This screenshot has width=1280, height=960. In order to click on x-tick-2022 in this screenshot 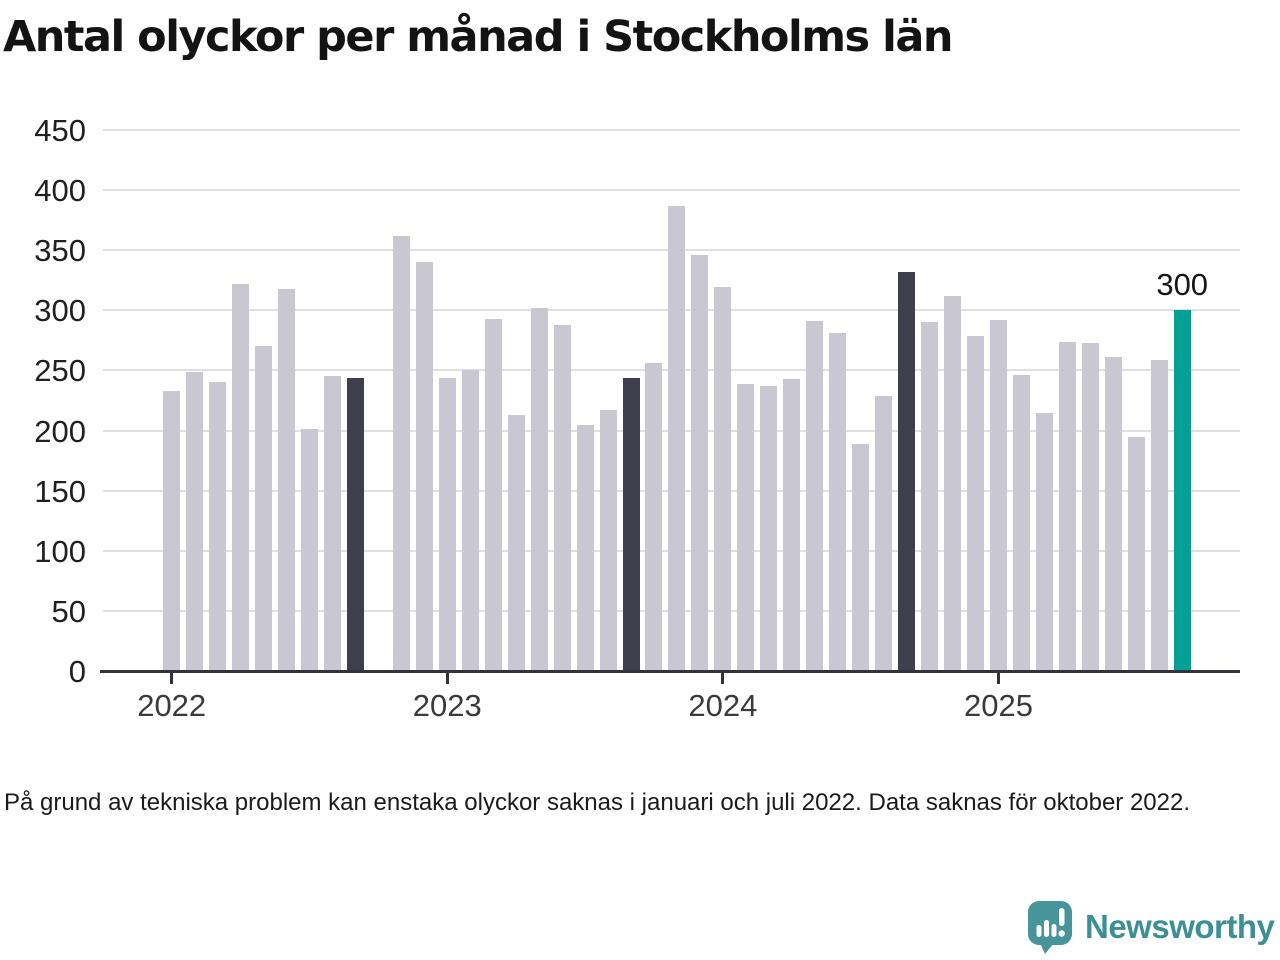, I will do `click(172, 678)`.